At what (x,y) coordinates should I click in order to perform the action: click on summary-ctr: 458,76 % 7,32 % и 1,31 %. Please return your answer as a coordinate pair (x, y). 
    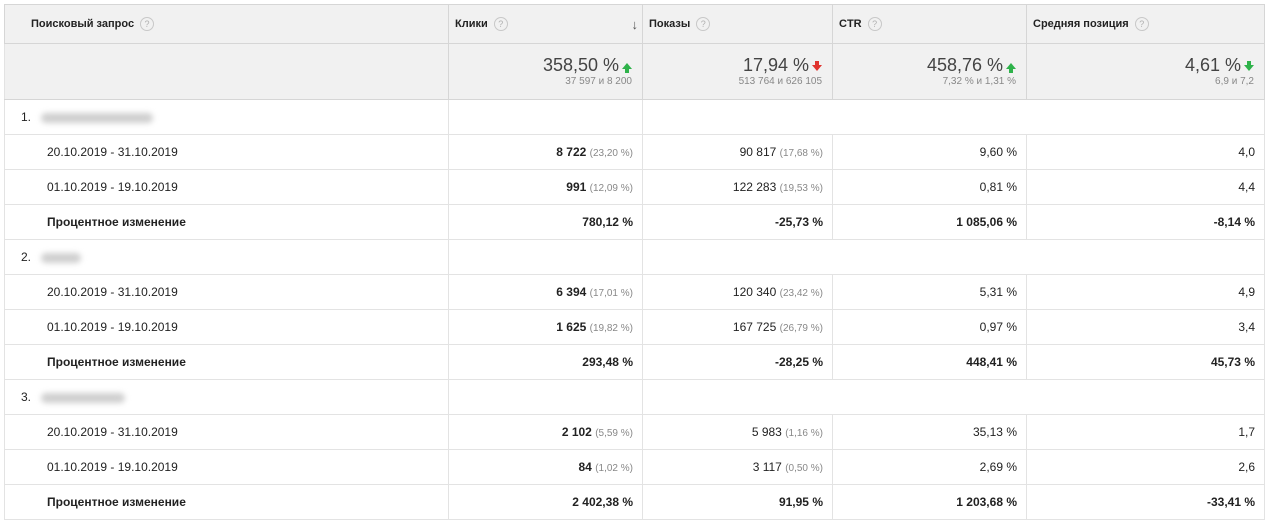
    Looking at the image, I should click on (929, 71).